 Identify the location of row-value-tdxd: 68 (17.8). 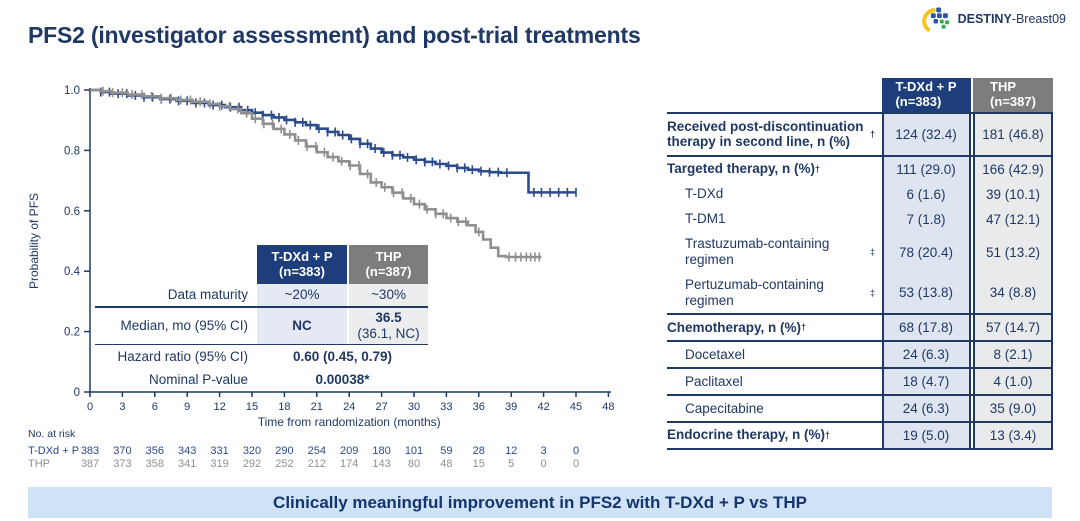
(926, 328).